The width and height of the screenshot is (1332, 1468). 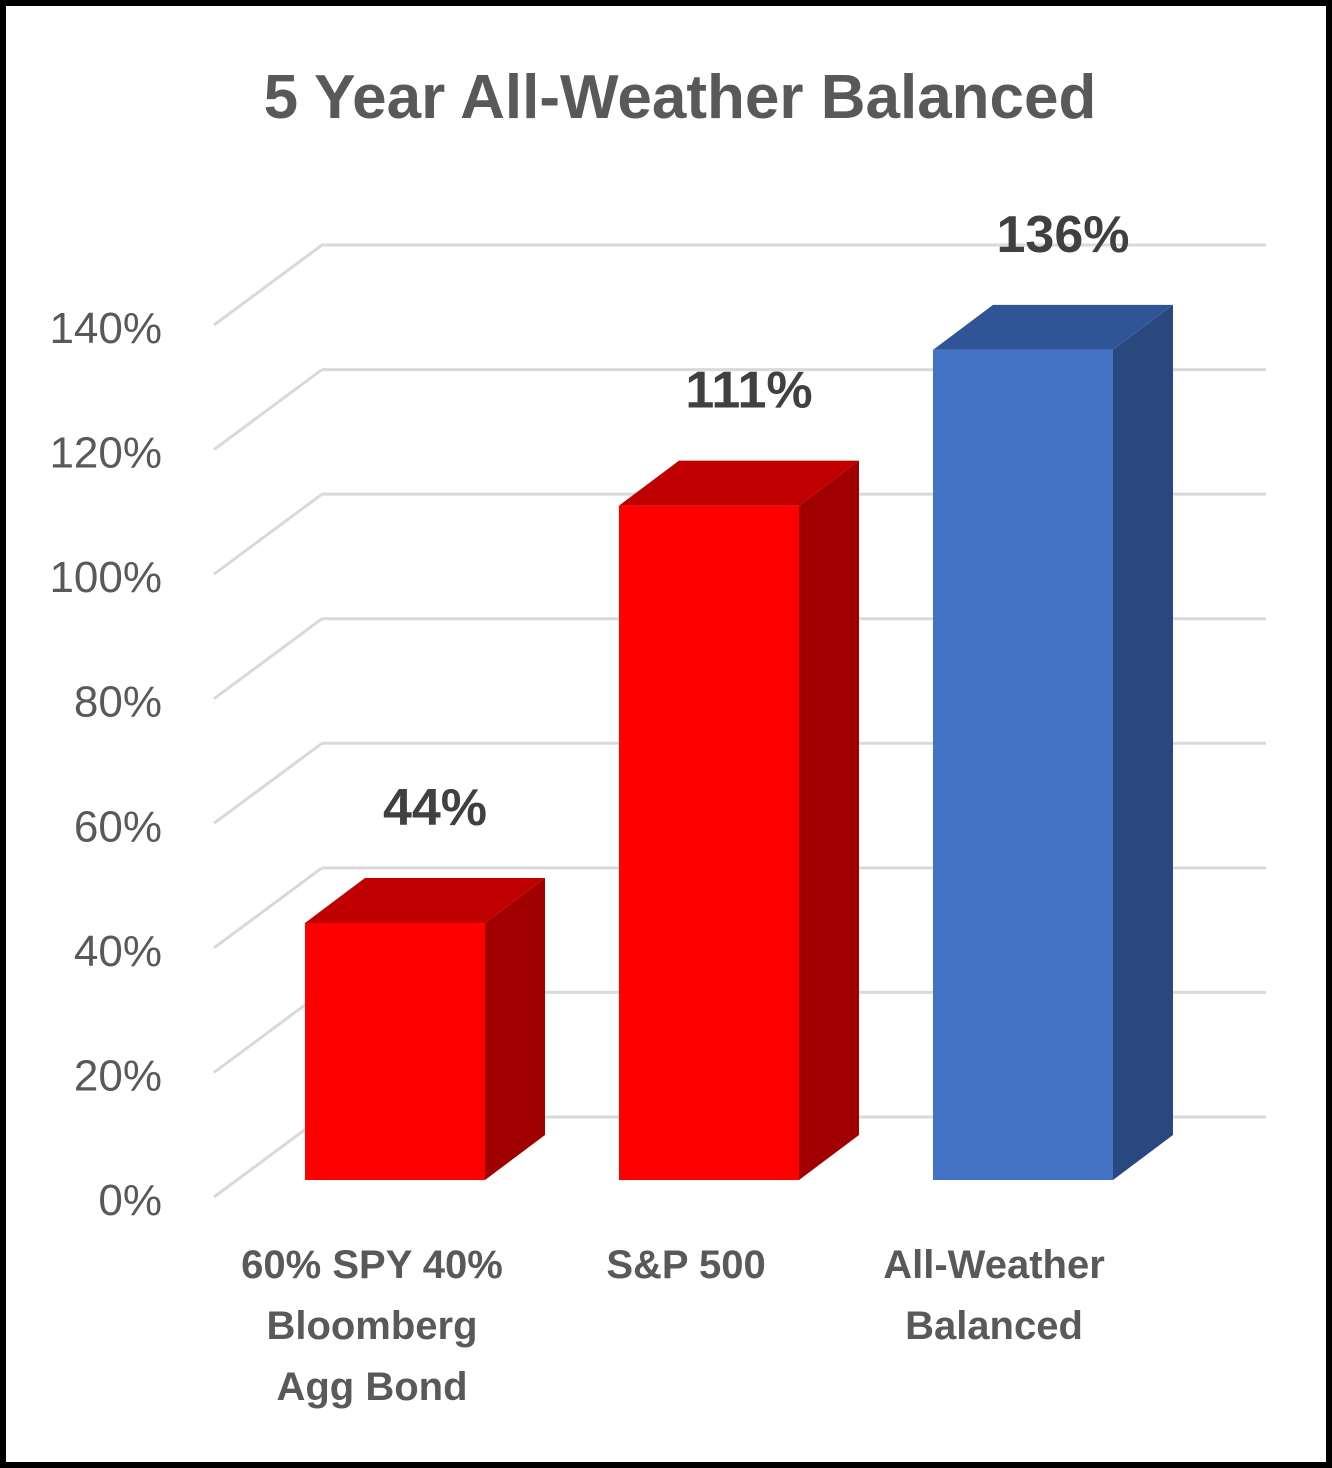 I want to click on y-axis-tick-labels: 0% 20% 40% 60% 80% 100% 120% 140%, so click(x=105, y=764).